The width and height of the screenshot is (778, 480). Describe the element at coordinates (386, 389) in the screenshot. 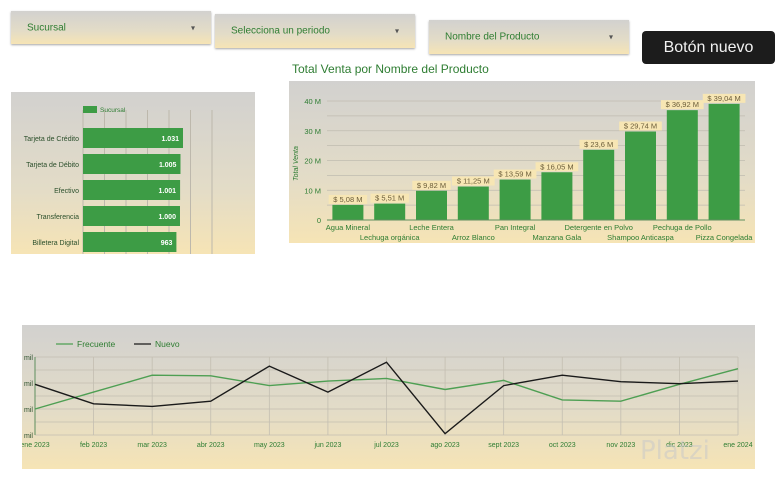

I see `series-line-frecuente` at that location.